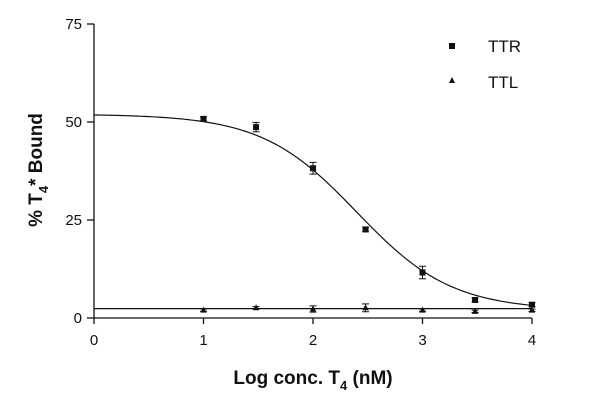 This screenshot has height=401, width=600. Describe the element at coordinates (452, 80) in the screenshot. I see `legend-marker-ttl` at that location.